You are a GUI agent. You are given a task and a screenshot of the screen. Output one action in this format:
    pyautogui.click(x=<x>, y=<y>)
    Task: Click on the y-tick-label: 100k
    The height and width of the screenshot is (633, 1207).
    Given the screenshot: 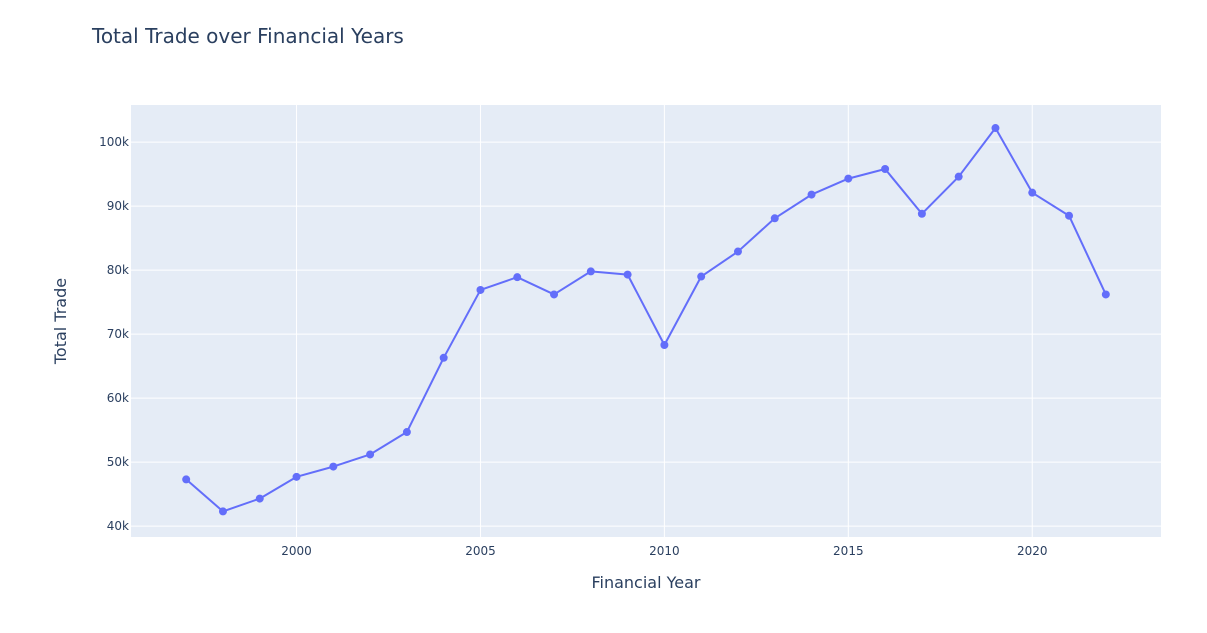 What is the action you would take?
    pyautogui.click(x=114, y=142)
    